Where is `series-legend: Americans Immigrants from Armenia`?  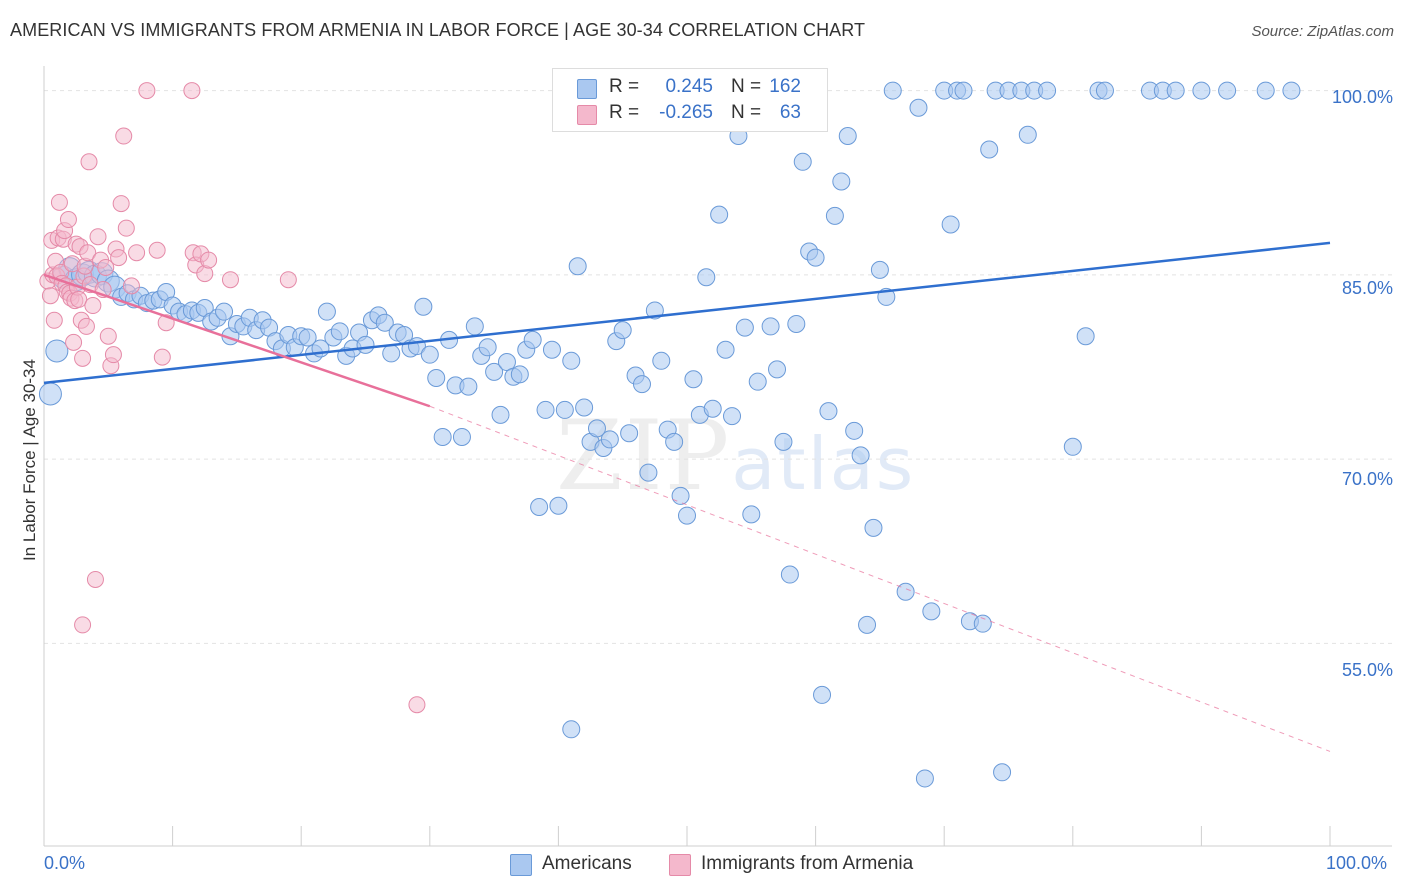 series-legend: Americans Immigrants from Armenia is located at coordinates (703, 864).